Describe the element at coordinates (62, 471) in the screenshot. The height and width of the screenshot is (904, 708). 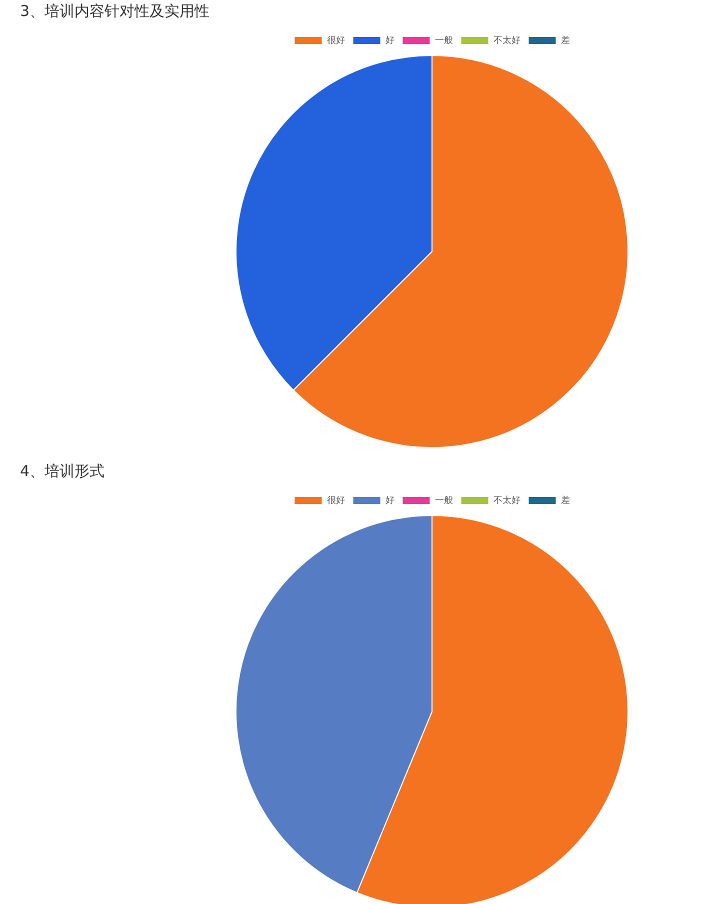
I see `text: 4、培训形式` at that location.